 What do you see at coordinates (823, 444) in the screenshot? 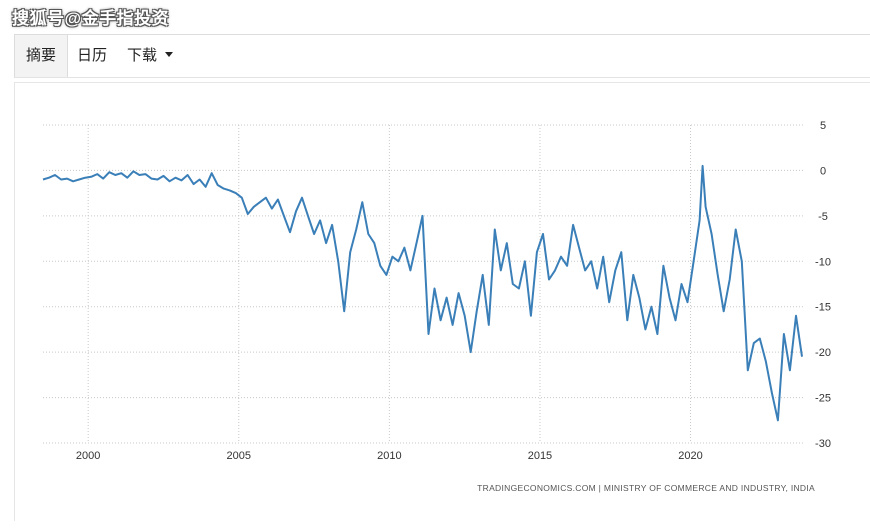
I see `y-tick-label: -30` at bounding box center [823, 444].